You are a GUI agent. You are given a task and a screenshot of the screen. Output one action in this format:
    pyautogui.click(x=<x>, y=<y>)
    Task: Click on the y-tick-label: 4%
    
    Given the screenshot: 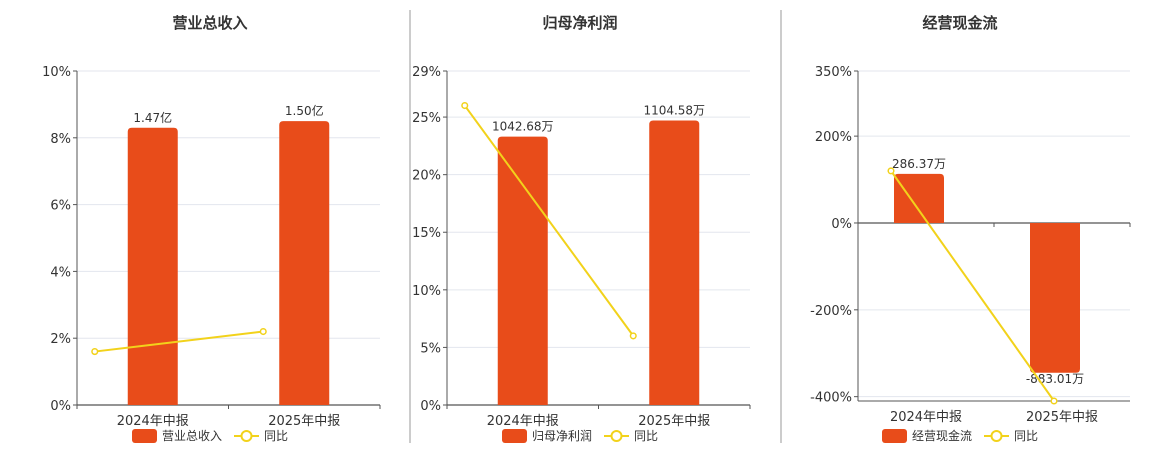 What is the action you would take?
    pyautogui.click(x=60, y=272)
    